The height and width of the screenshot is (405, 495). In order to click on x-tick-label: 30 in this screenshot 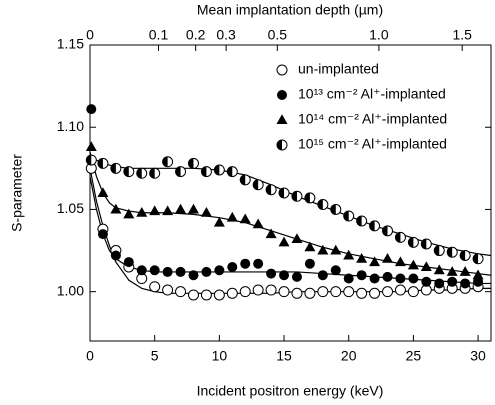, I will do `click(478, 356)`.